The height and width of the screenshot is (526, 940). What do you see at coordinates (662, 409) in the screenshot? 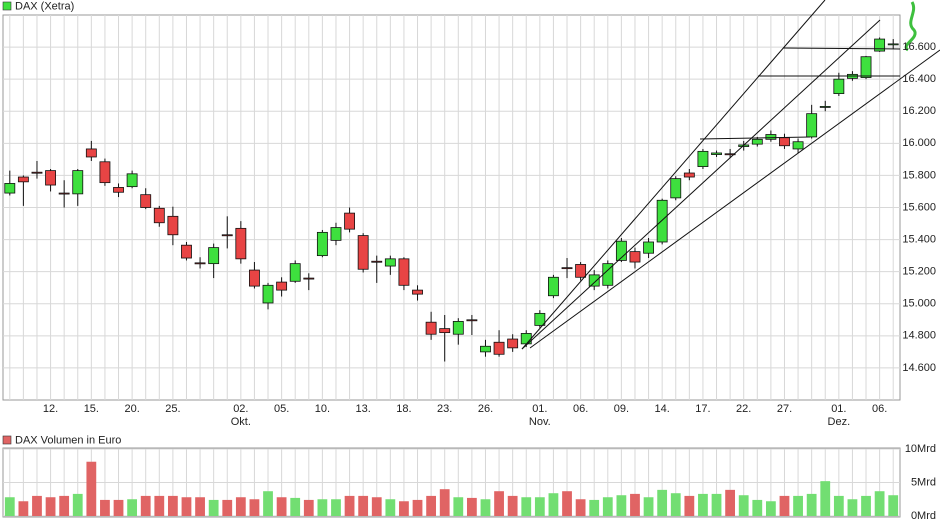
I see `x-tick-label: 14.` at bounding box center [662, 409].